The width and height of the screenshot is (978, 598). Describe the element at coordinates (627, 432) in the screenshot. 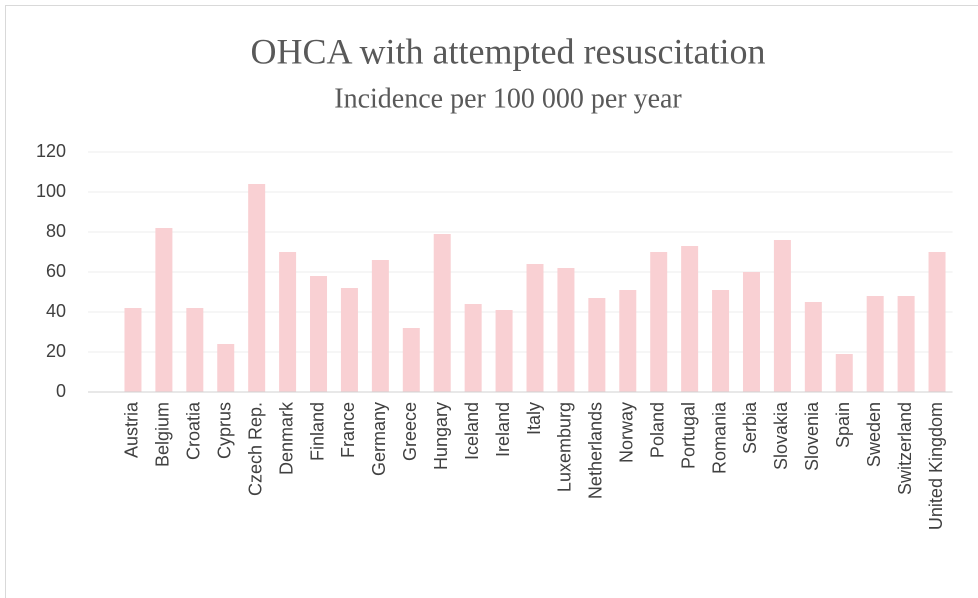

I see `x-tick-label: Norway` at that location.